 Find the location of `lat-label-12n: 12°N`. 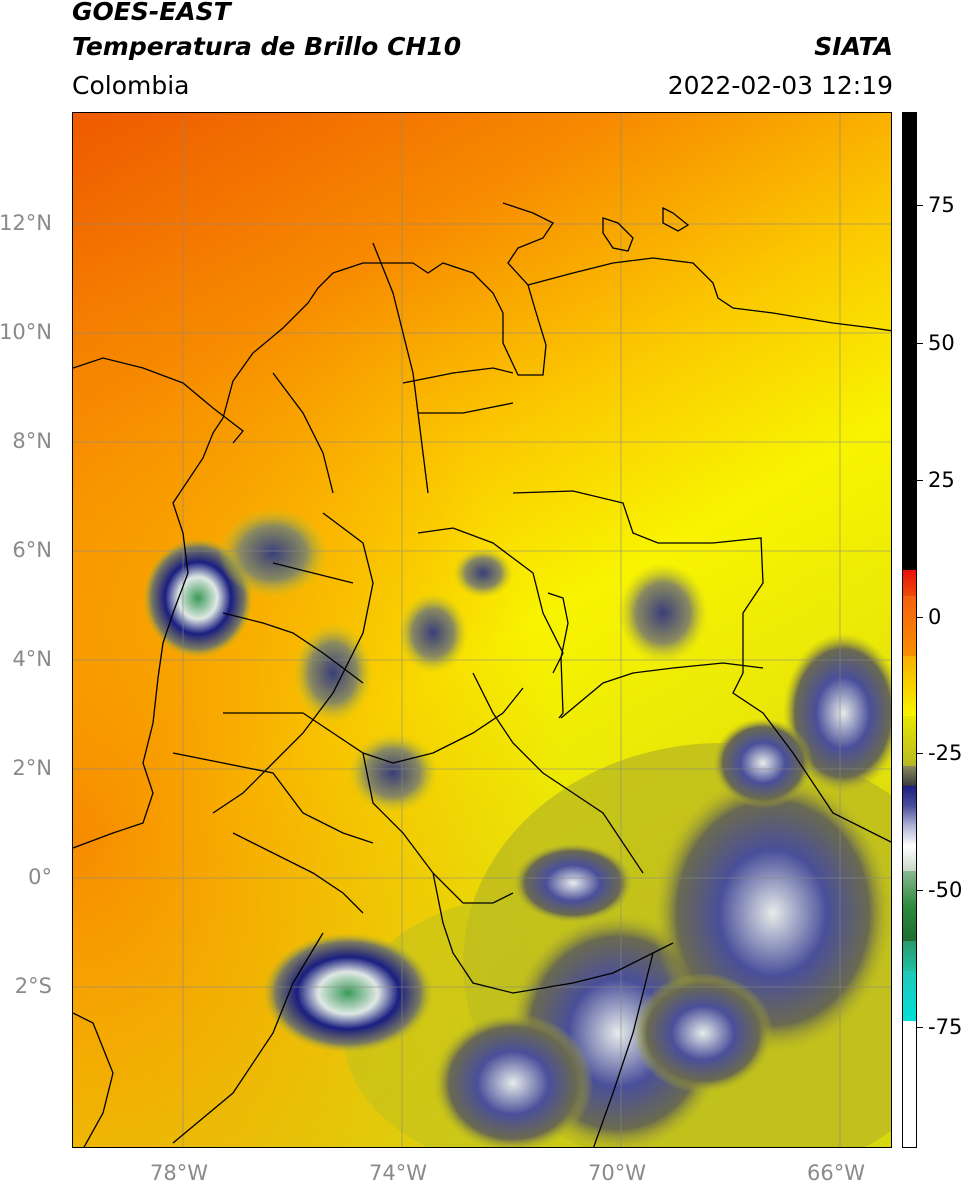

lat-label-12n: 12°N is located at coordinates (26, 223).